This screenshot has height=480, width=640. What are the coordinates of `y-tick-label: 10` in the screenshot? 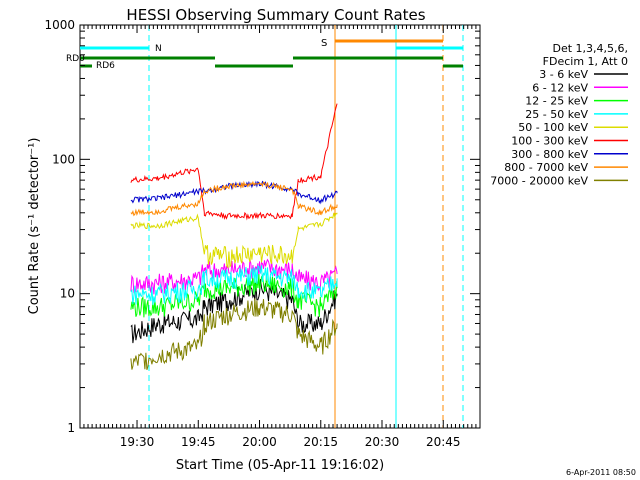 It's located at (67, 294).